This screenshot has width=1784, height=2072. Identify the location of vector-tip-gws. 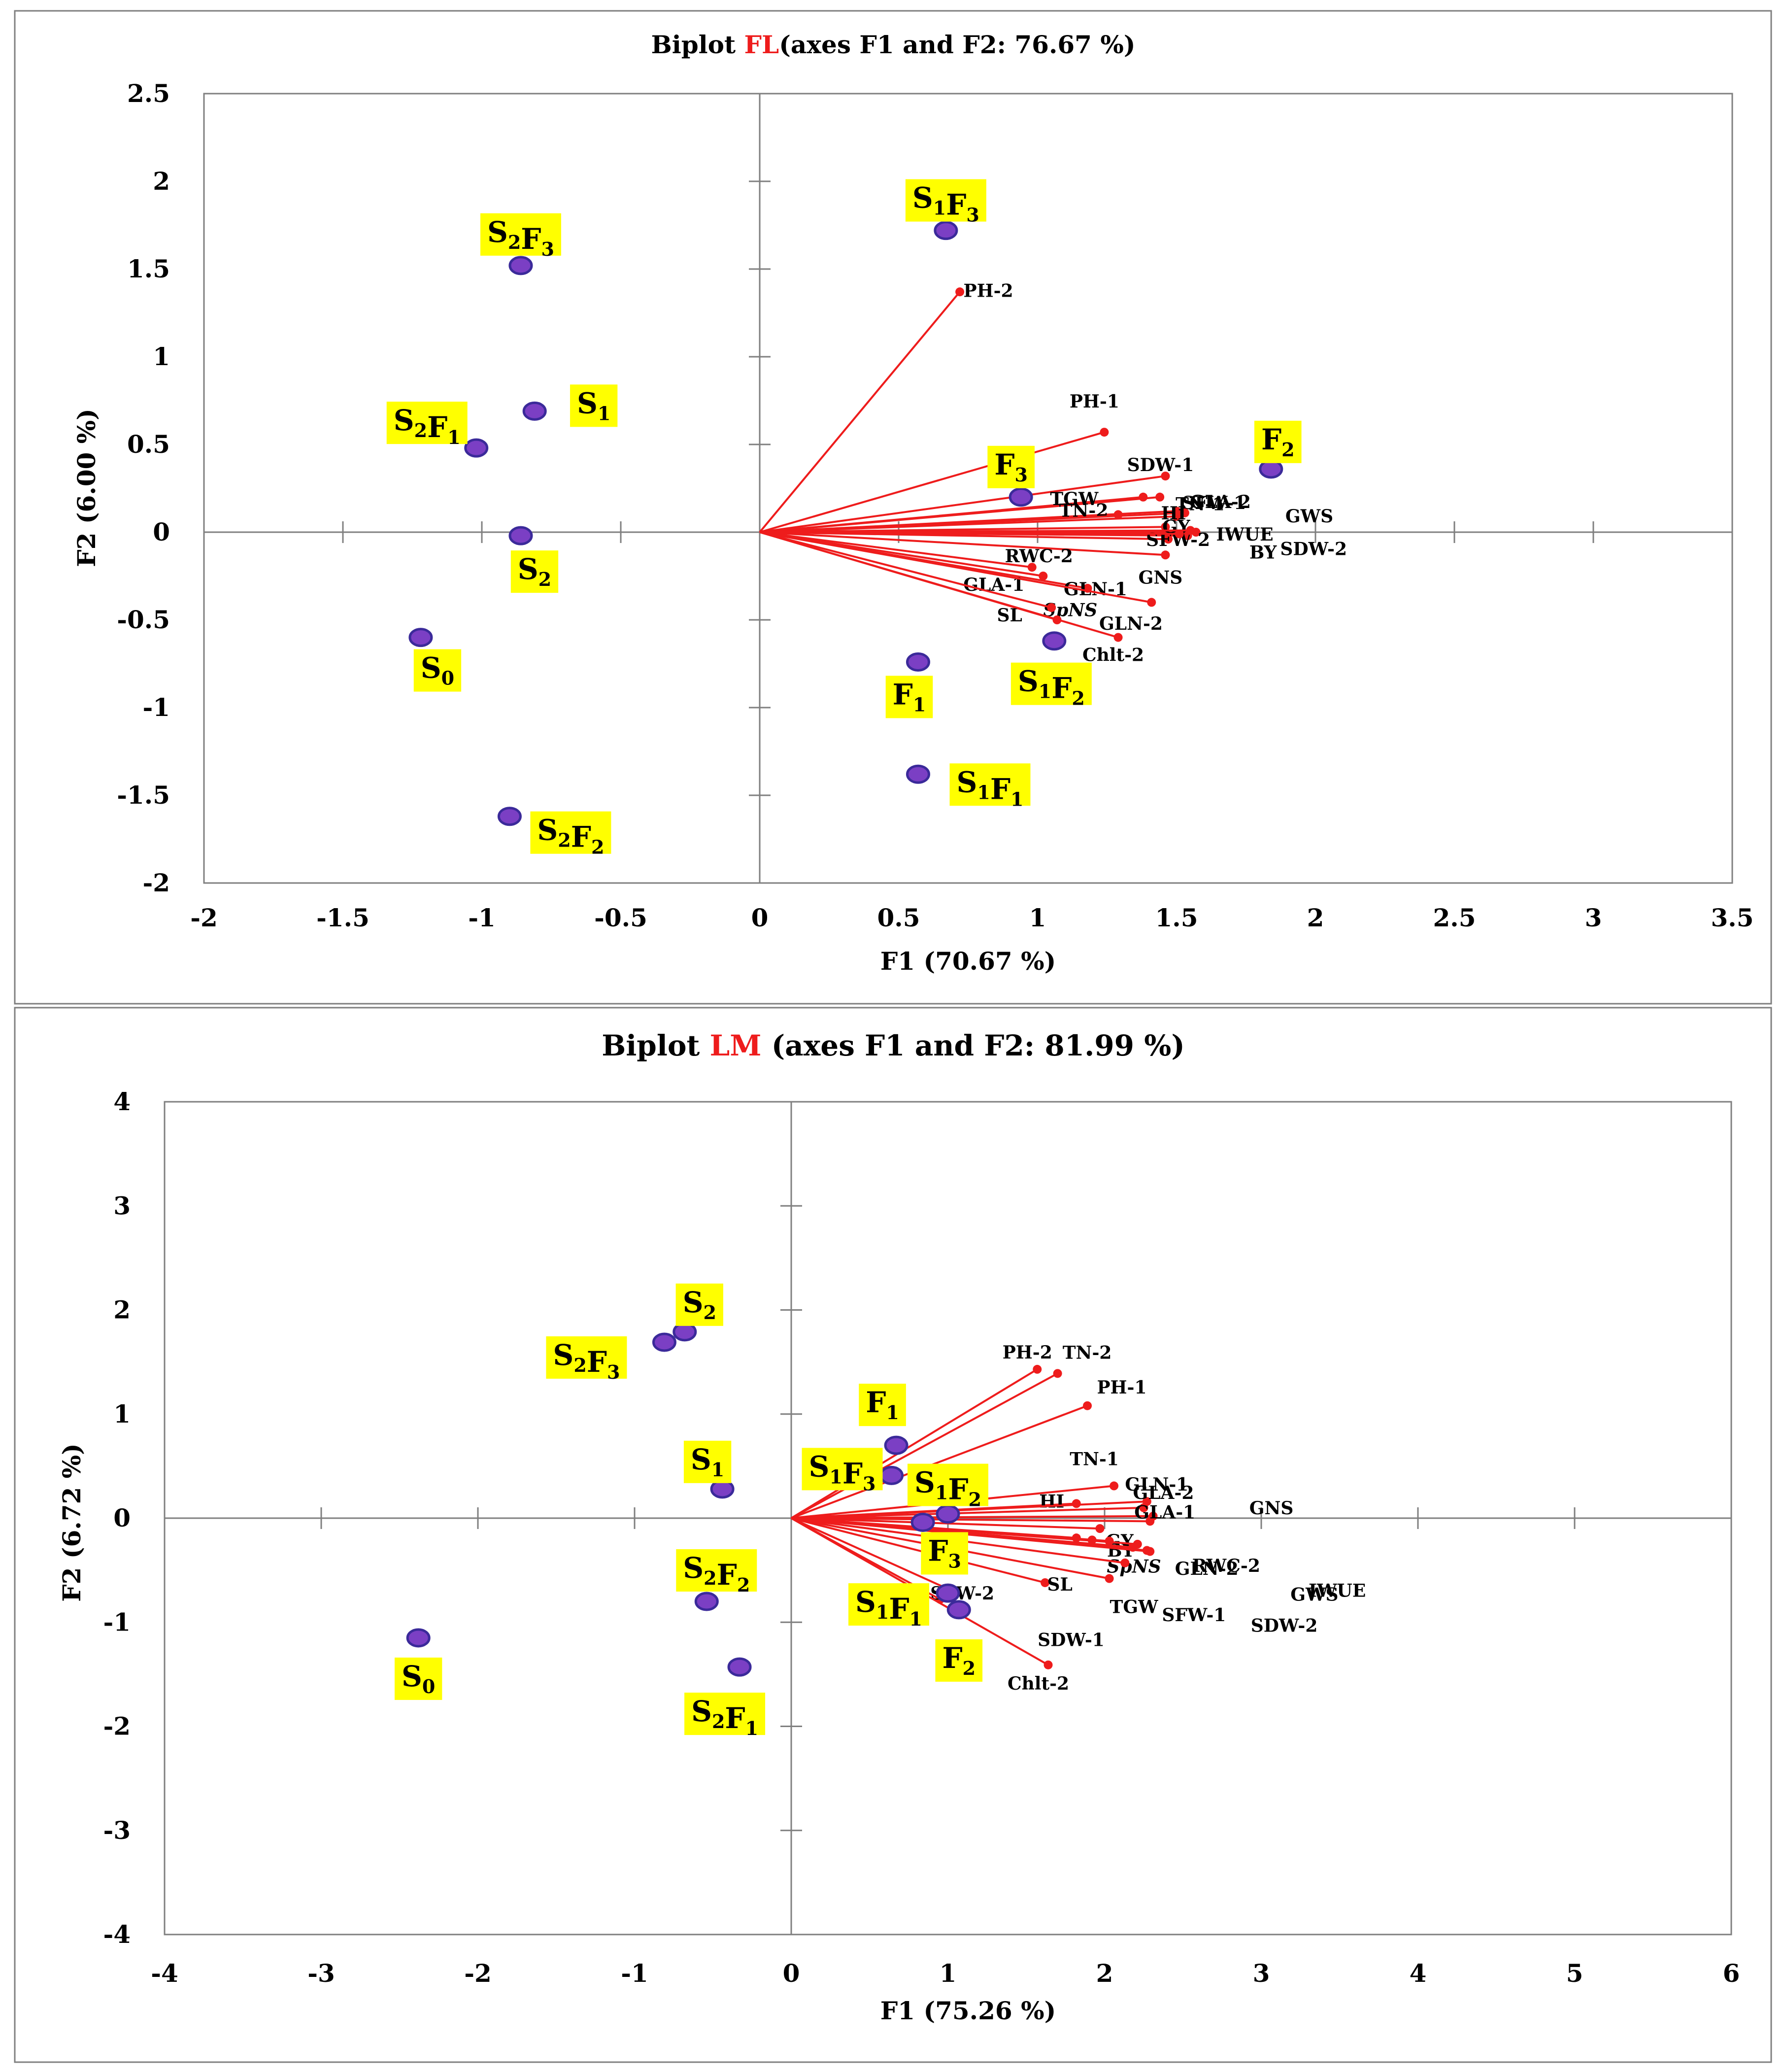
(1146, 1550).